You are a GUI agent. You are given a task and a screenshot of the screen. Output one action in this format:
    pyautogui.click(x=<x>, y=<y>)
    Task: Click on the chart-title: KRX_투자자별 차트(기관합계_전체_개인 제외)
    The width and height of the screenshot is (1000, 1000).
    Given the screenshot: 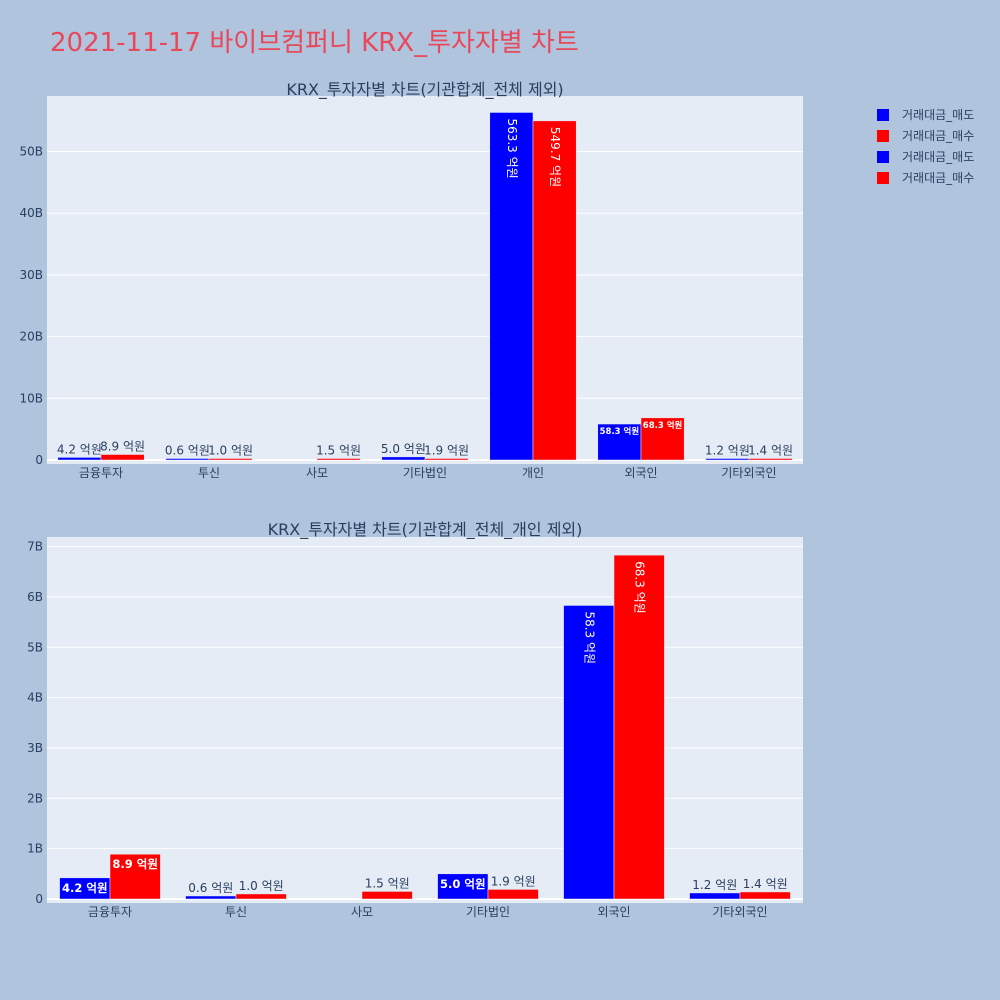 What is the action you would take?
    pyautogui.click(x=425, y=530)
    